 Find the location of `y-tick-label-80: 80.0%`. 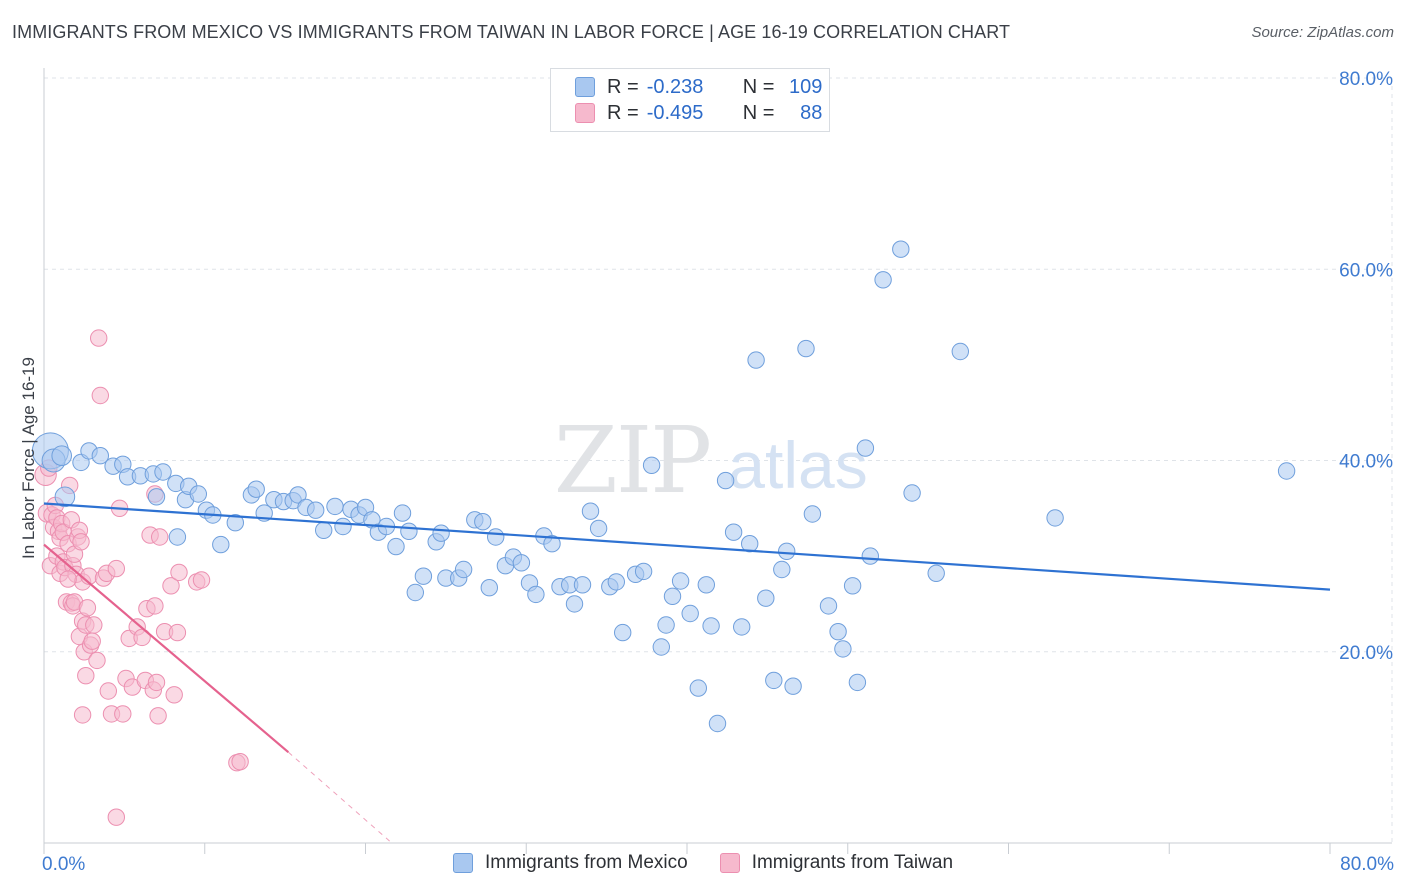

y-tick-label-80: 80.0% is located at coordinates (1366, 79).